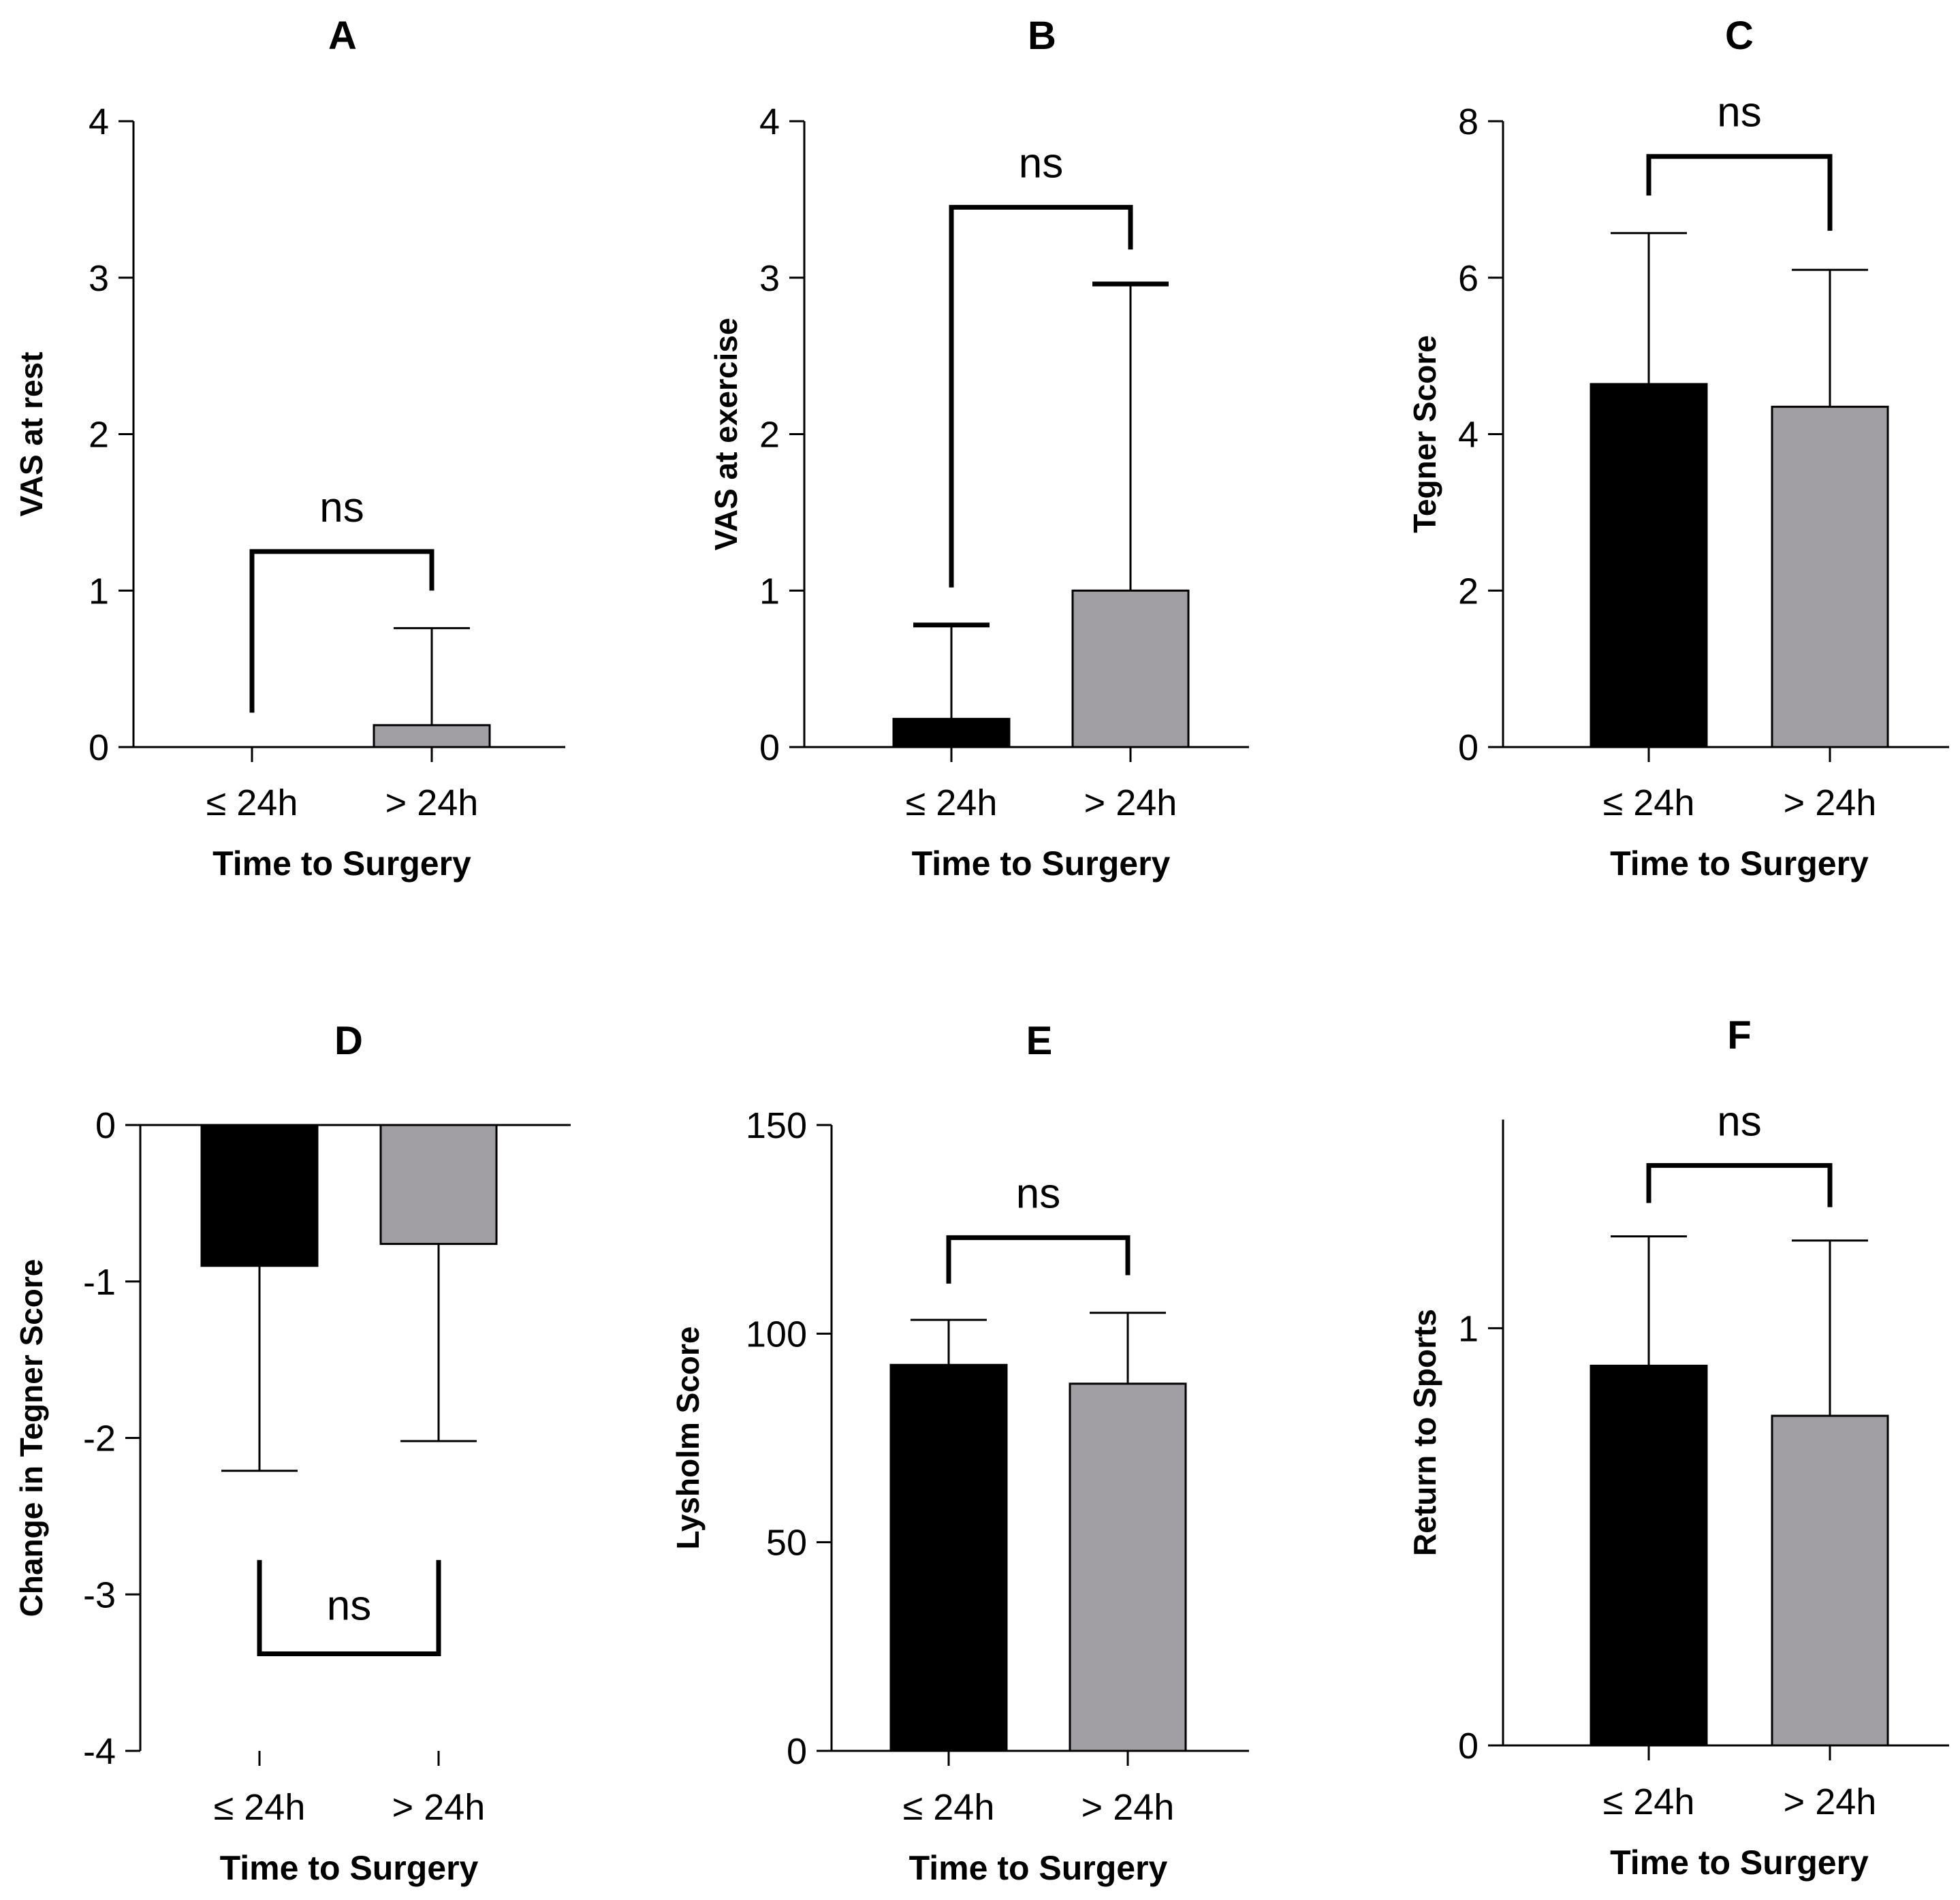 Image resolution: width=1960 pixels, height=1900 pixels. Describe the element at coordinates (350, 1868) in the screenshot. I see `chart-d-x-label: Time to Surgery` at that location.